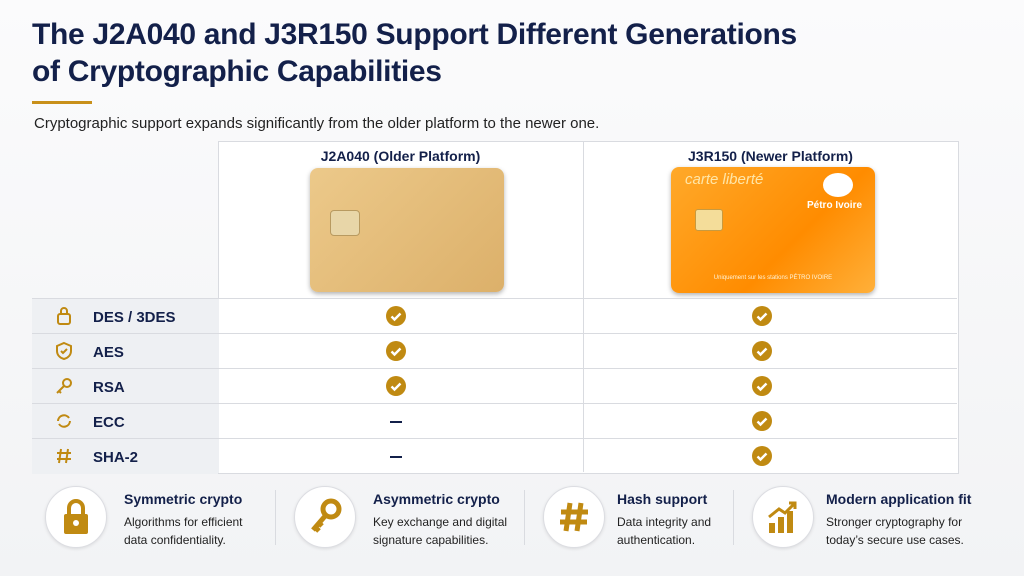 Image resolution: width=1024 pixels, height=576 pixels. I want to click on row-label: AES, so click(108, 352).